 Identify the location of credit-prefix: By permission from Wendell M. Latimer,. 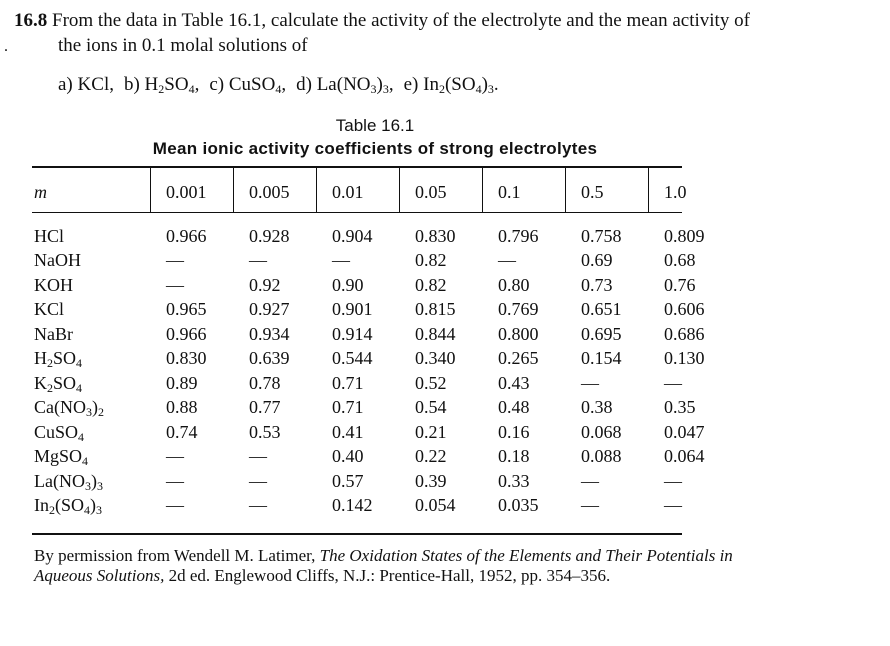
(177, 555).